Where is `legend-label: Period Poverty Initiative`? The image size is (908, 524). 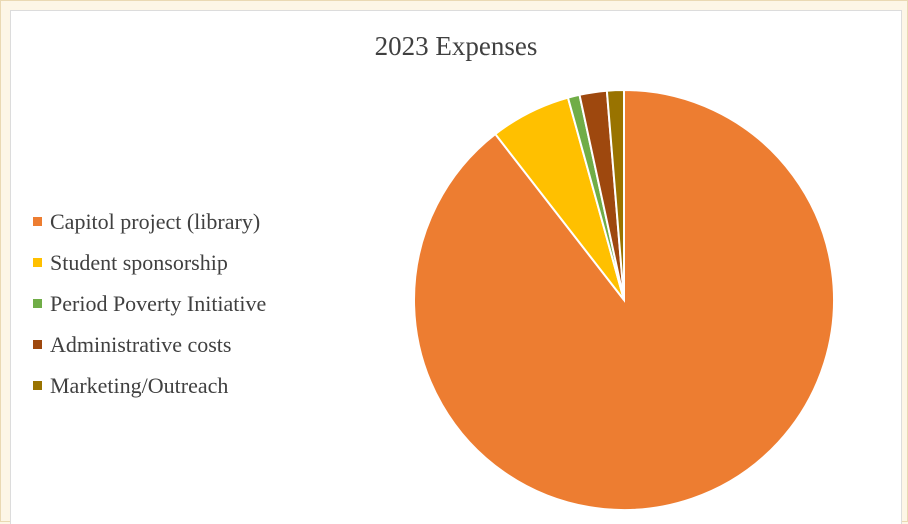 legend-label: Period Poverty Initiative is located at coordinates (158, 303).